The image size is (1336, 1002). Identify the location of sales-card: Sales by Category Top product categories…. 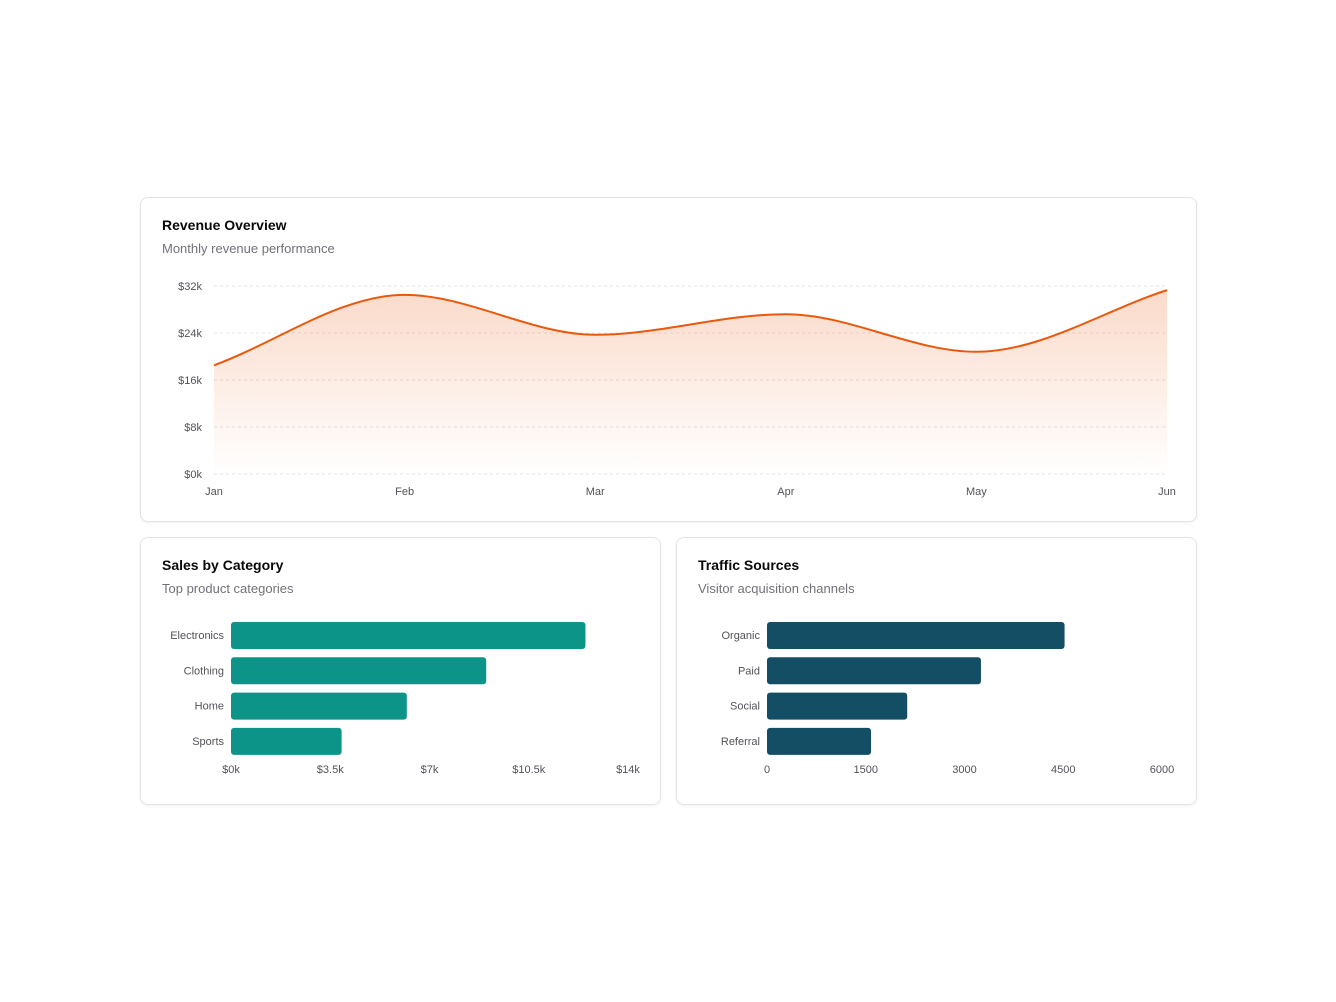
(400, 671).